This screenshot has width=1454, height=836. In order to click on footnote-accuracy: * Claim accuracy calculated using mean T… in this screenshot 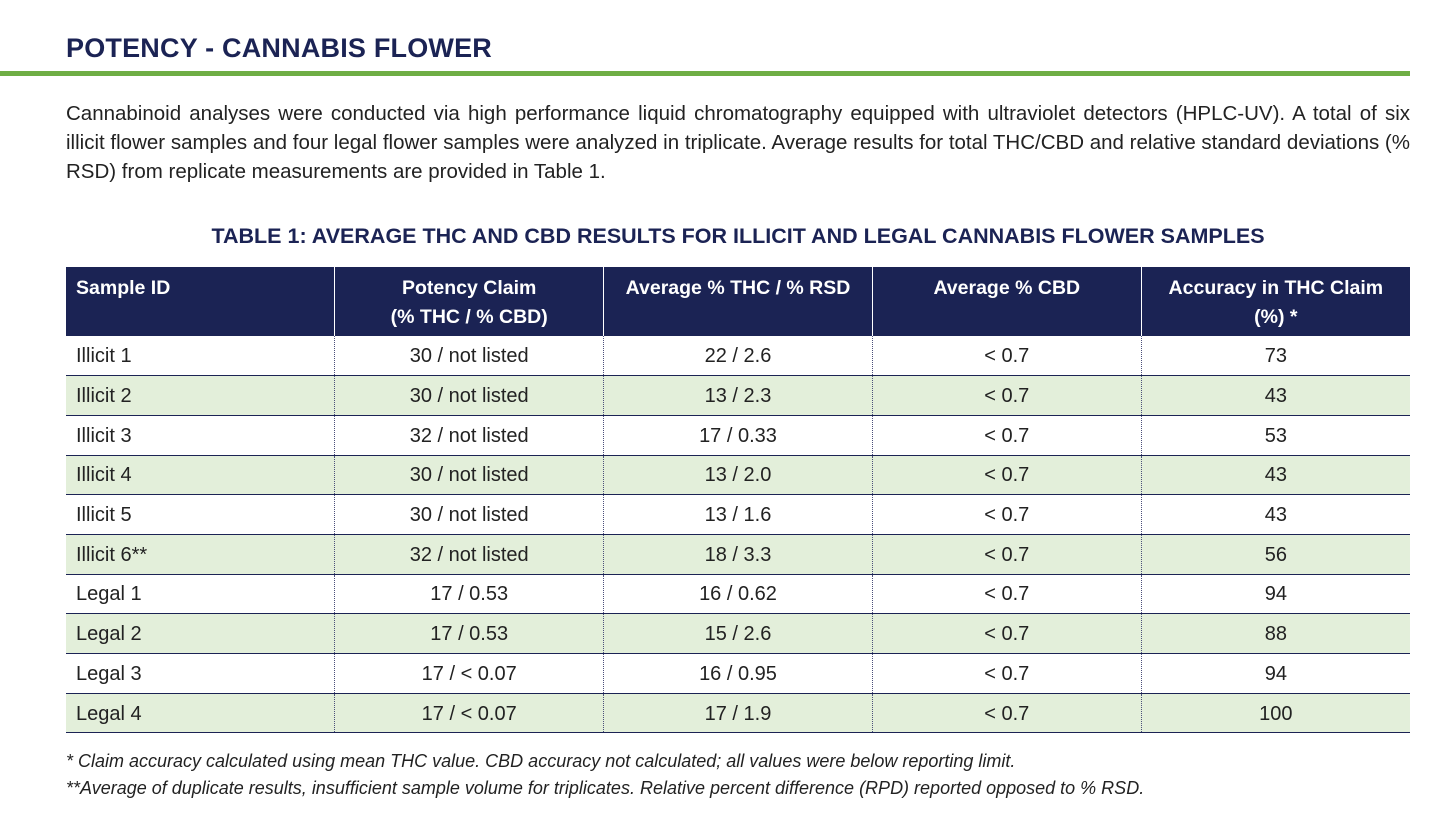, I will do `click(541, 761)`.